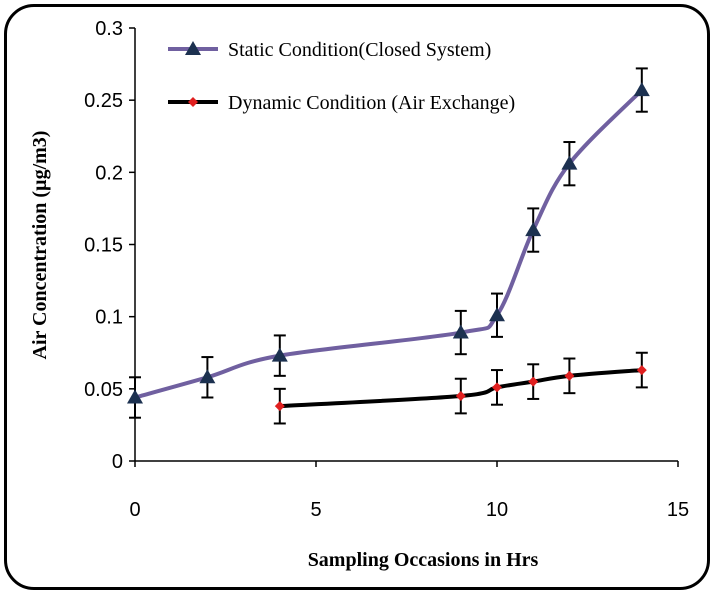 The image size is (720, 599). Describe the element at coordinates (371, 103) in the screenshot. I see `legend-label: Dynamic Condition (Air Exchange)` at that location.